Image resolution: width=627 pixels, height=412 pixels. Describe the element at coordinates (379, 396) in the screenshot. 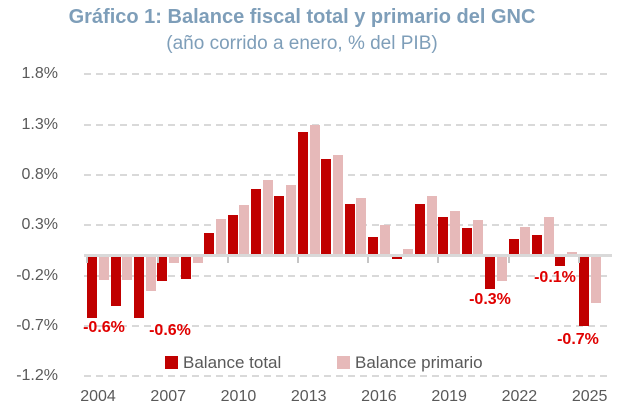

I see `x-axis-label: 2016` at that location.